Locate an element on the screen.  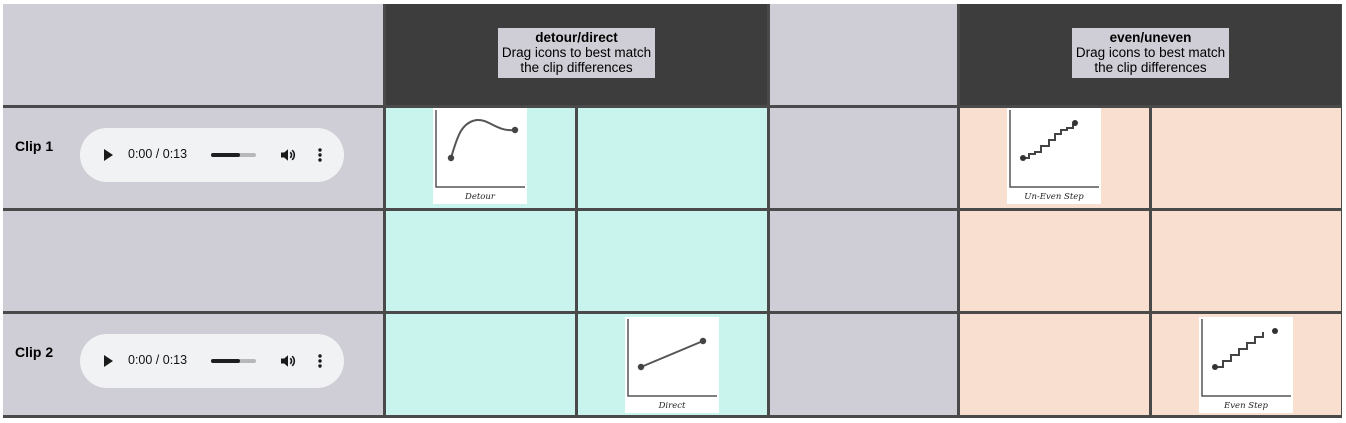
spacer-row-header is located at coordinates (193, 261).